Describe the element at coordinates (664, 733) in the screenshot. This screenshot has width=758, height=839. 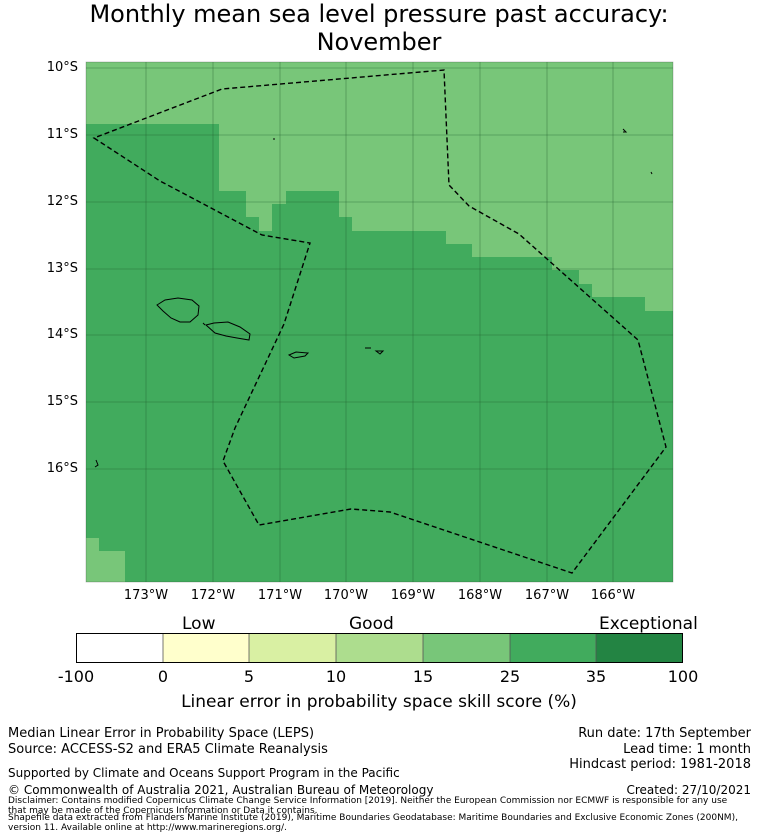
I see `footer-run-date: Run date: 17th September` at that location.